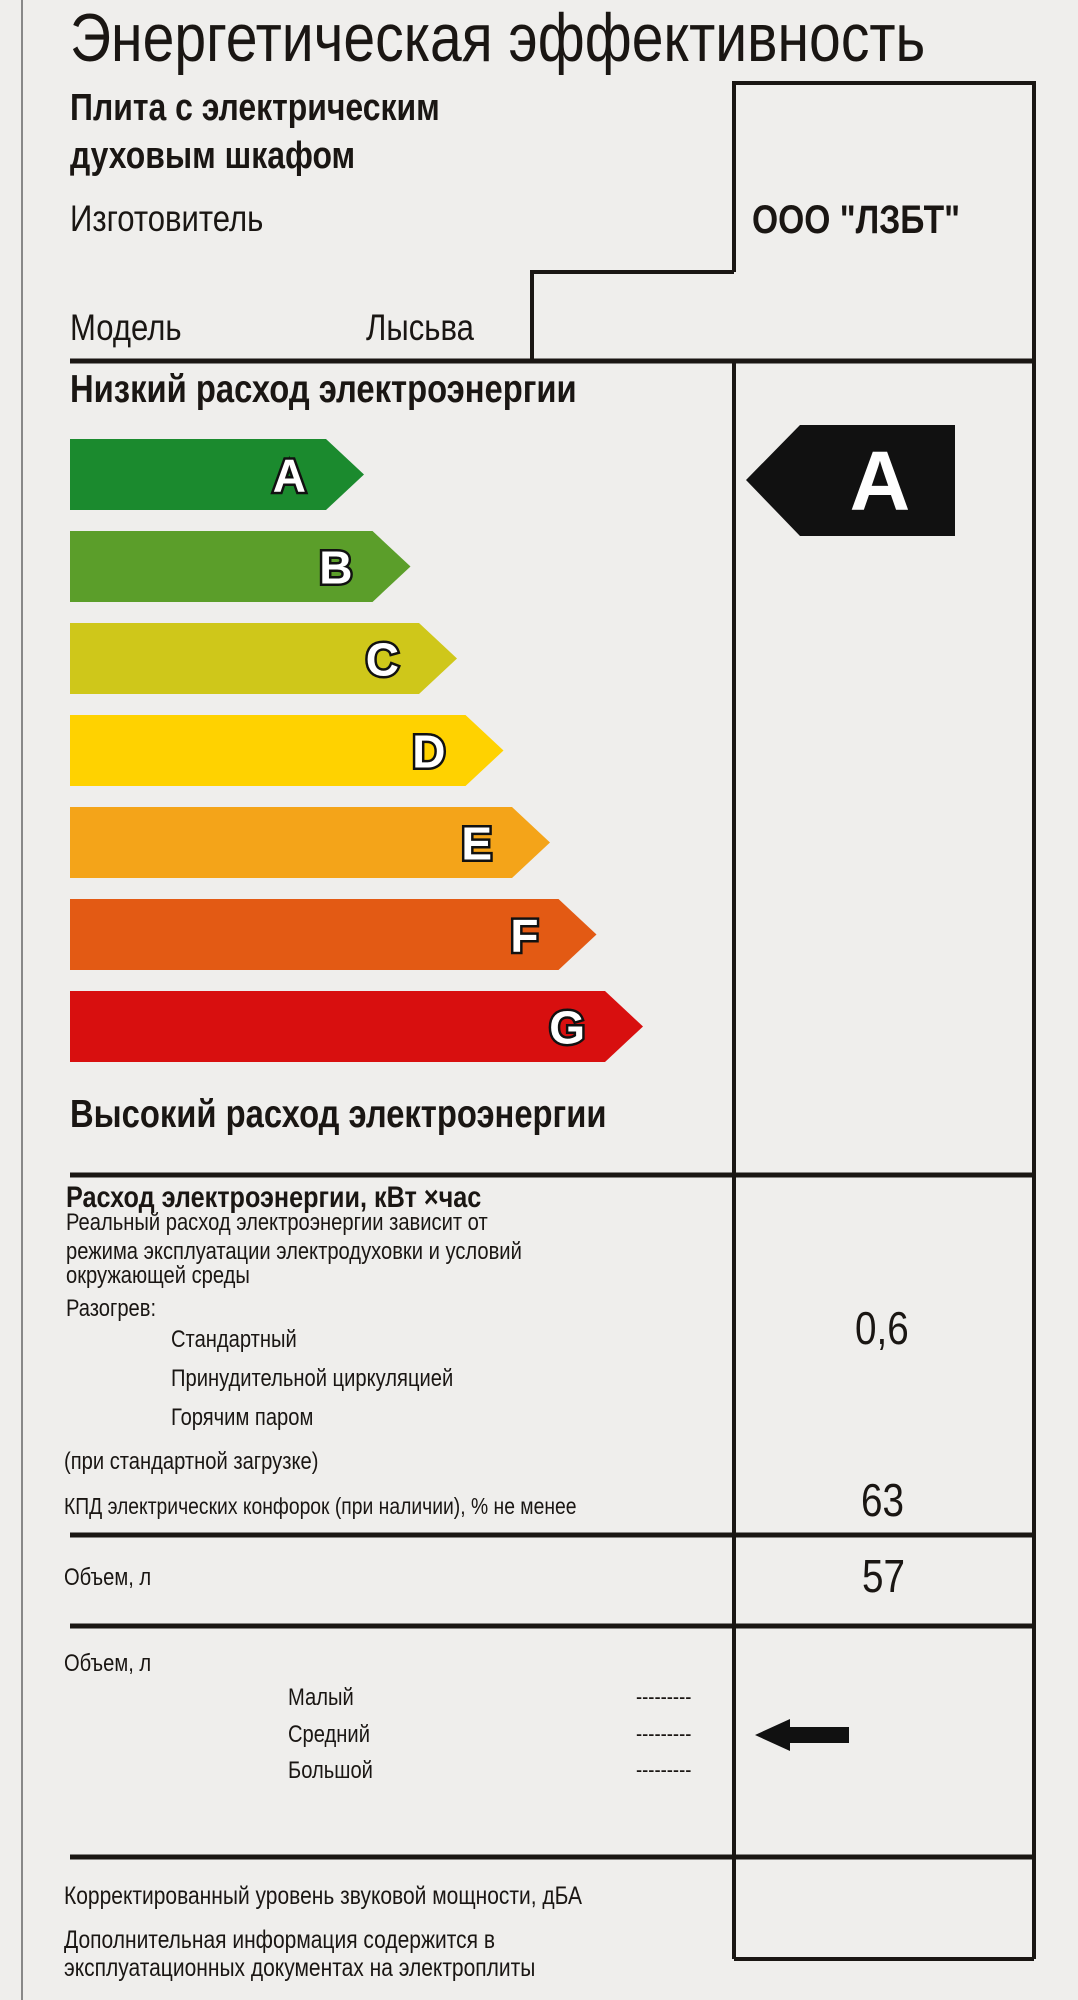  What do you see at coordinates (234, 1339) in the screenshot?
I see `mode-standard: Стандартный` at bounding box center [234, 1339].